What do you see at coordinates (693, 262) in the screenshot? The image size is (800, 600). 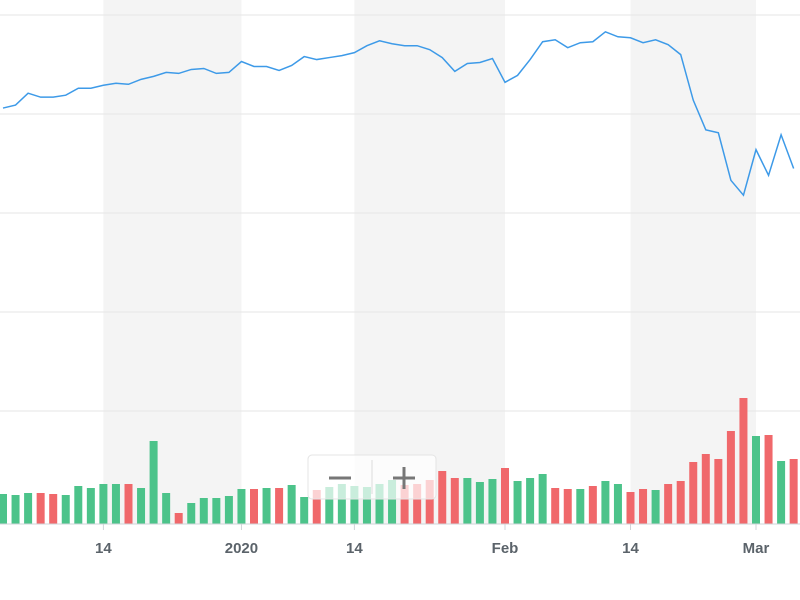 I see `shade-band` at bounding box center [693, 262].